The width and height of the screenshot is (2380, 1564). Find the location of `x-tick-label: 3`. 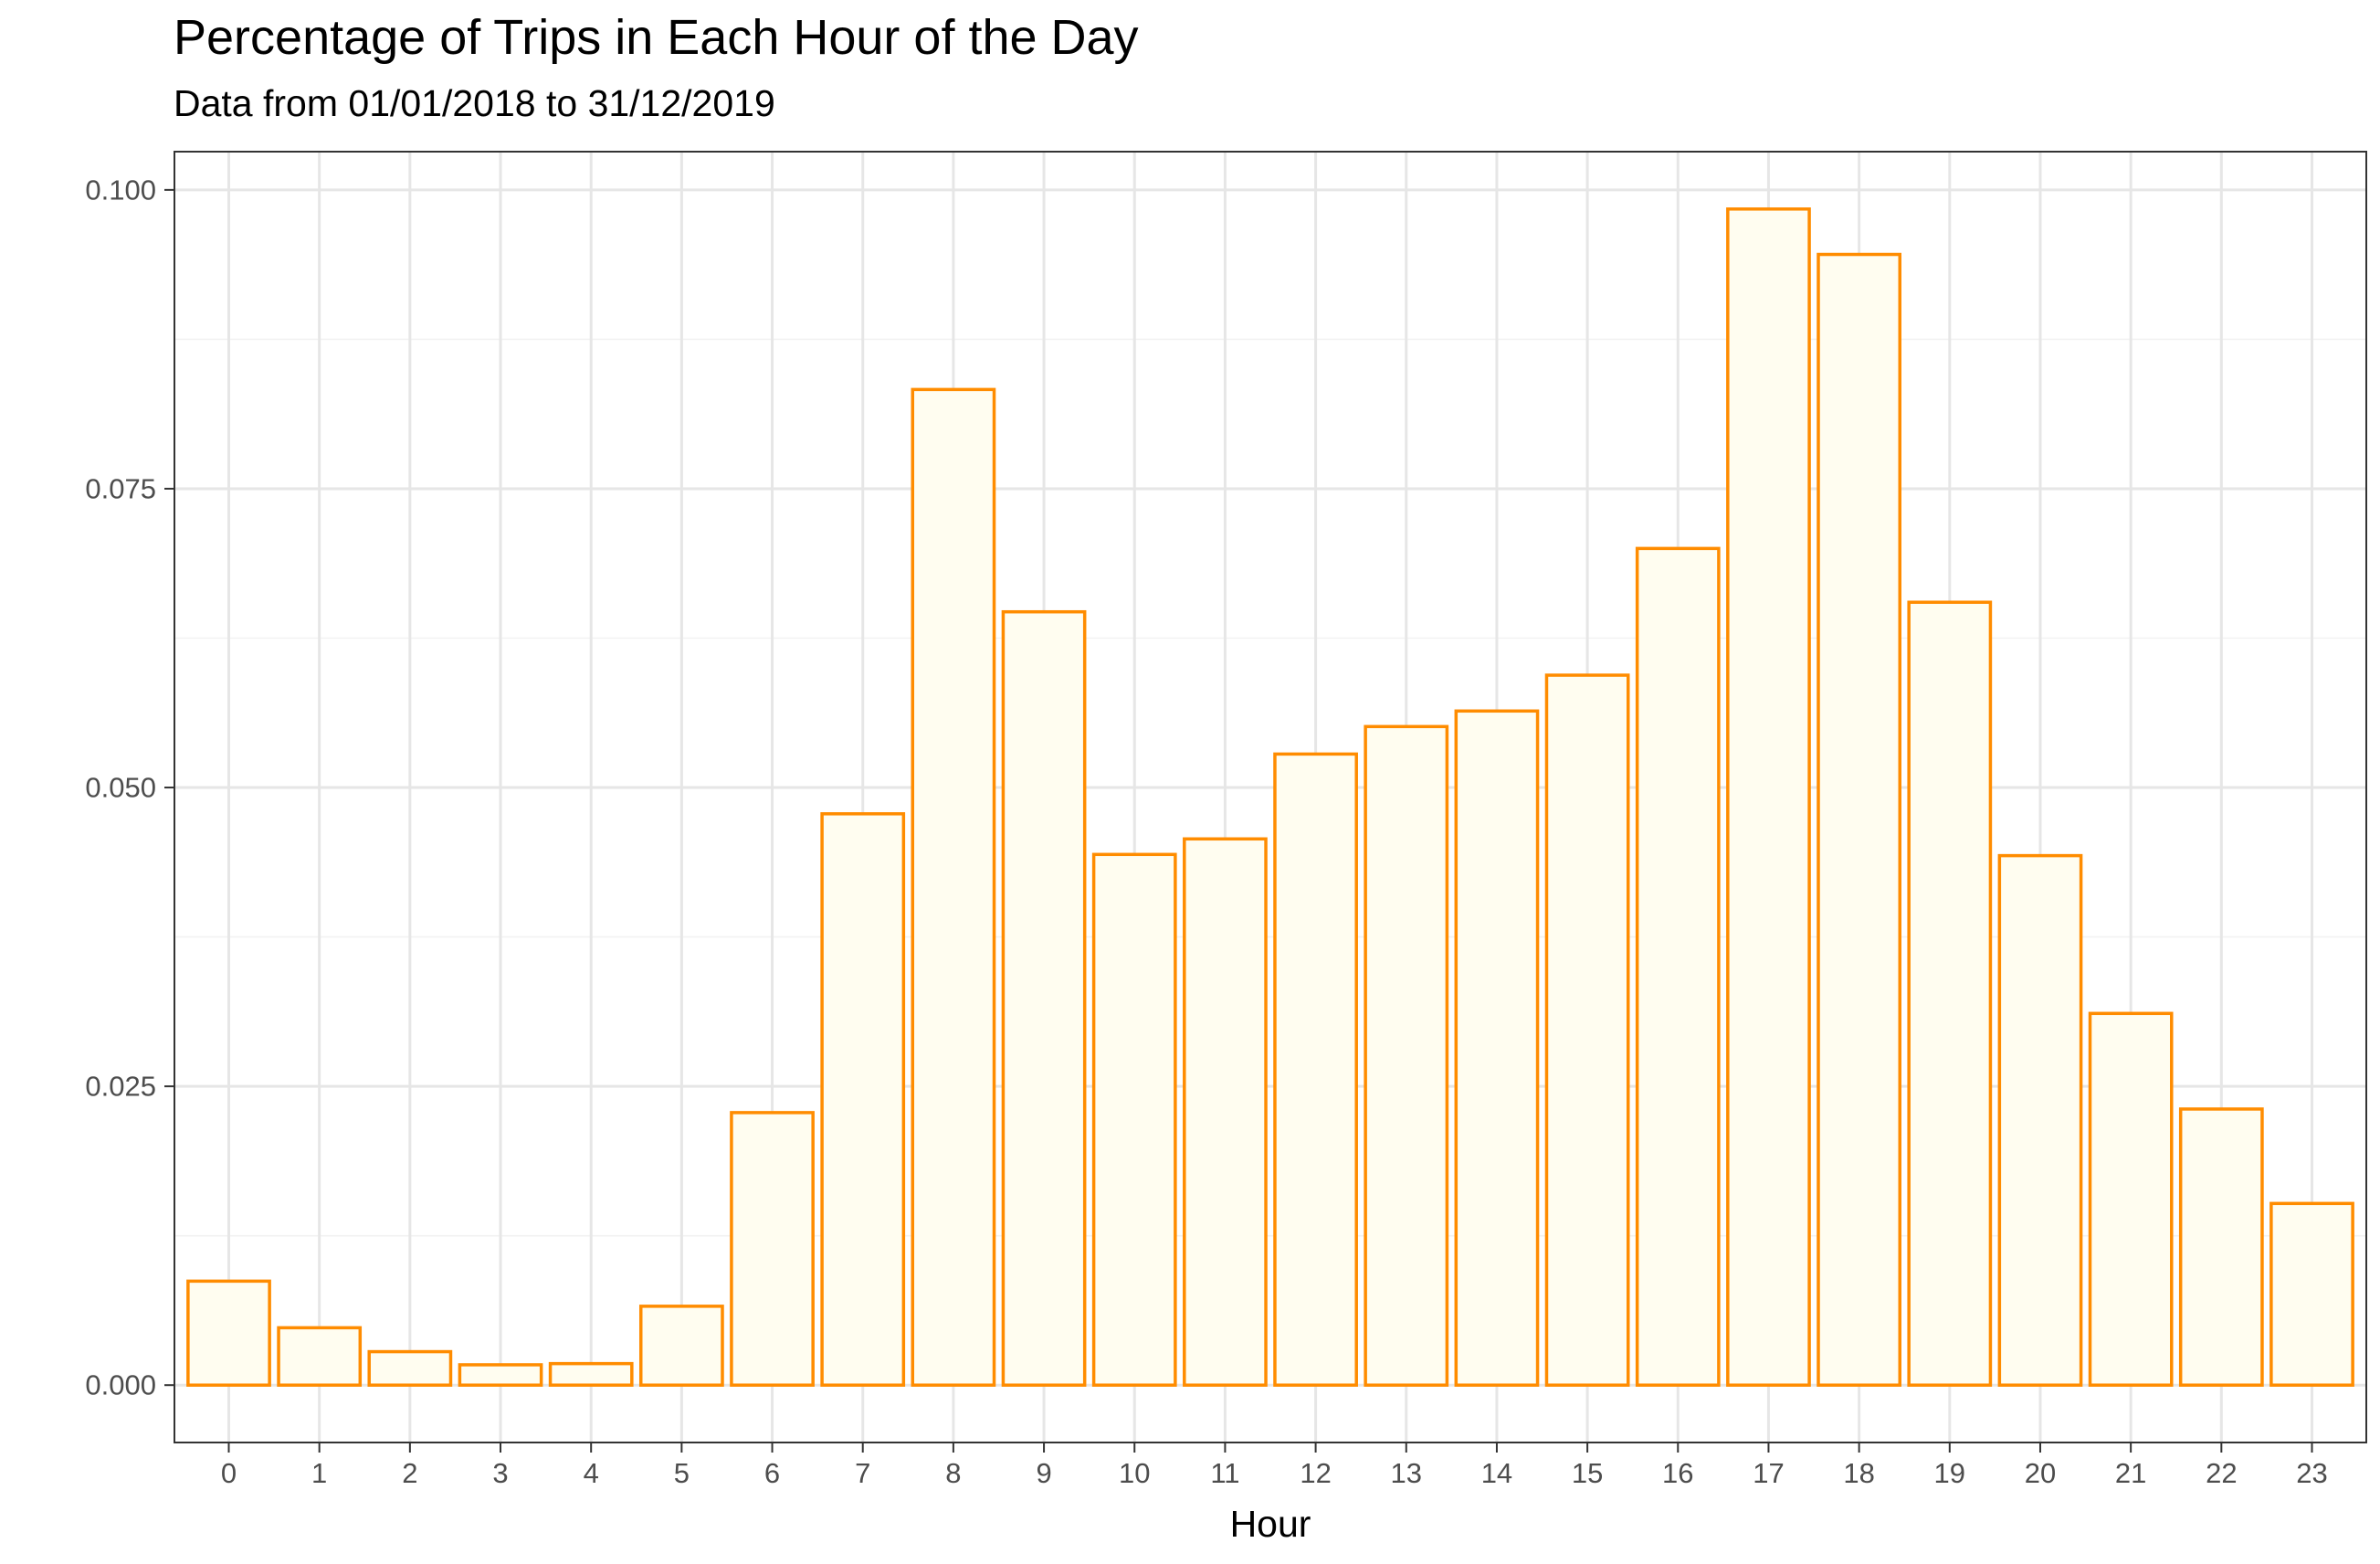

x-tick-label: 3 is located at coordinates (500, 1473).